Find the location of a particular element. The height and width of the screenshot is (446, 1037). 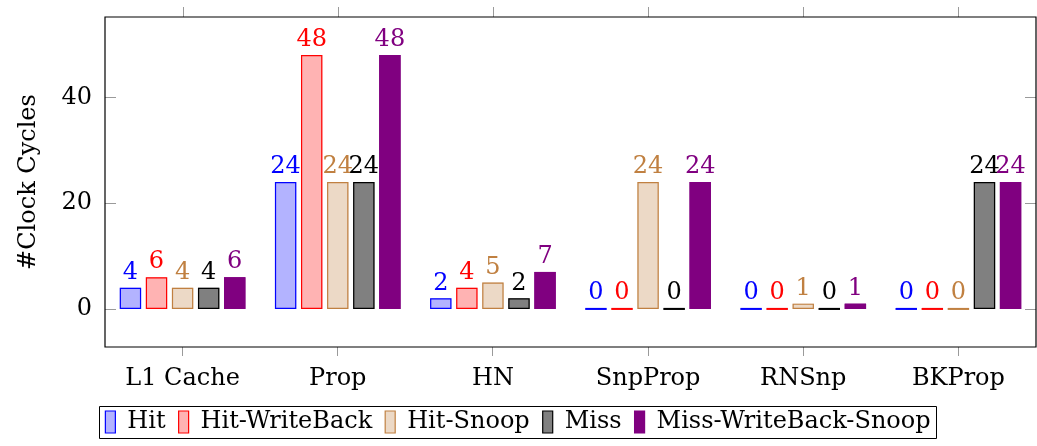

x-tick-label: Prop is located at coordinates (338, 376).